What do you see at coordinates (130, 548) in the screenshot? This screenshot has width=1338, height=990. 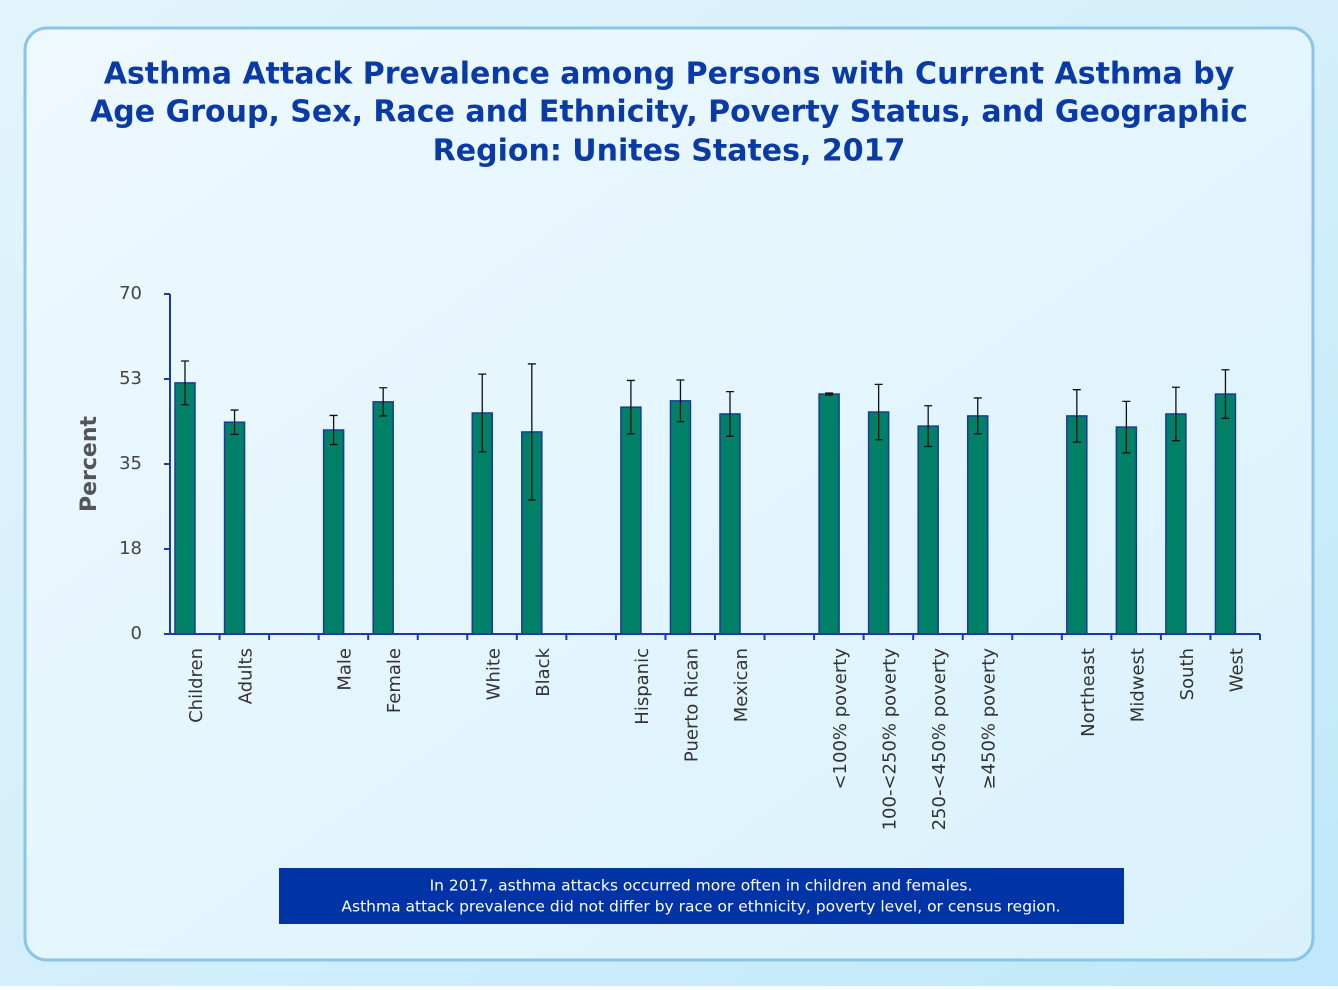 I see `y-tick-label: 18` at bounding box center [130, 548].